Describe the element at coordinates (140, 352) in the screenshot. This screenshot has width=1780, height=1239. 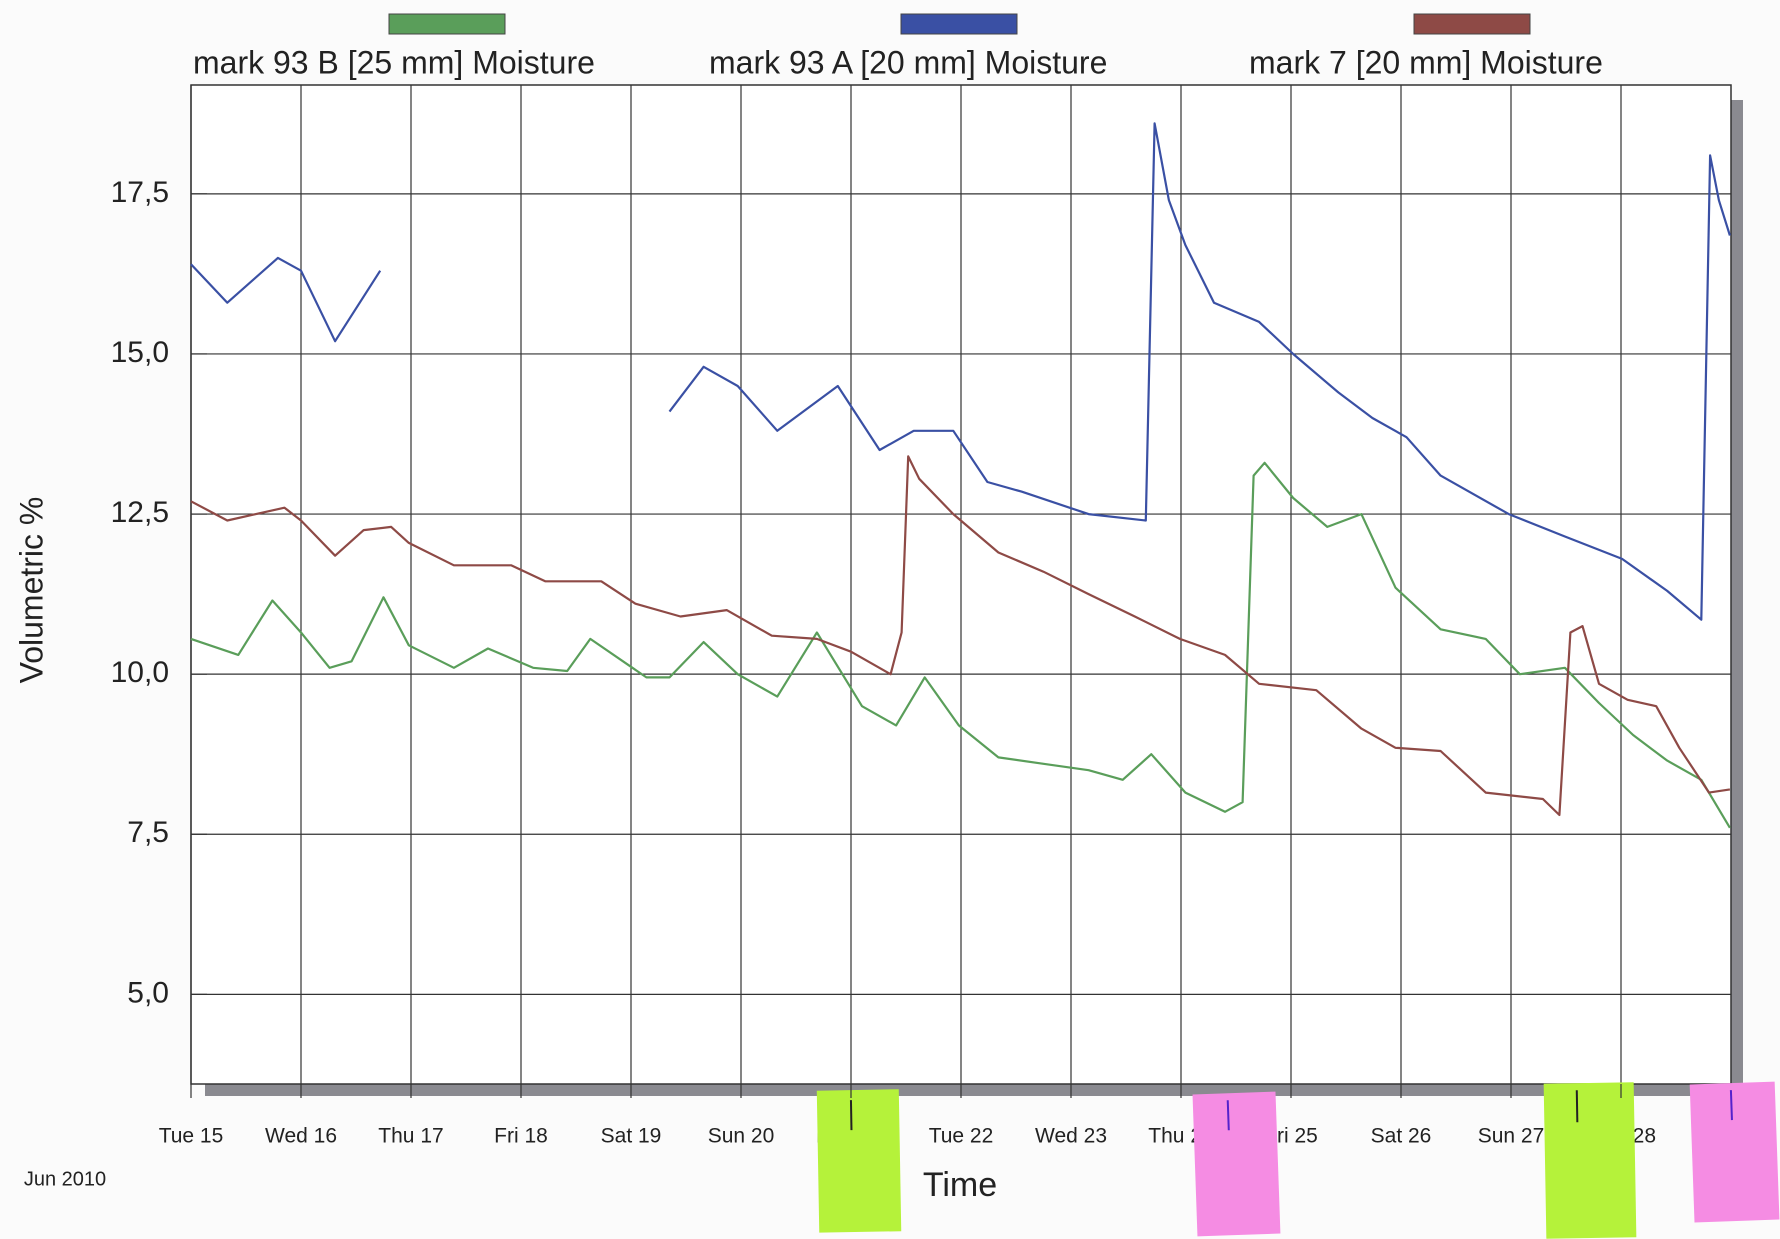
I see `y-tick-label: 15,0` at that location.